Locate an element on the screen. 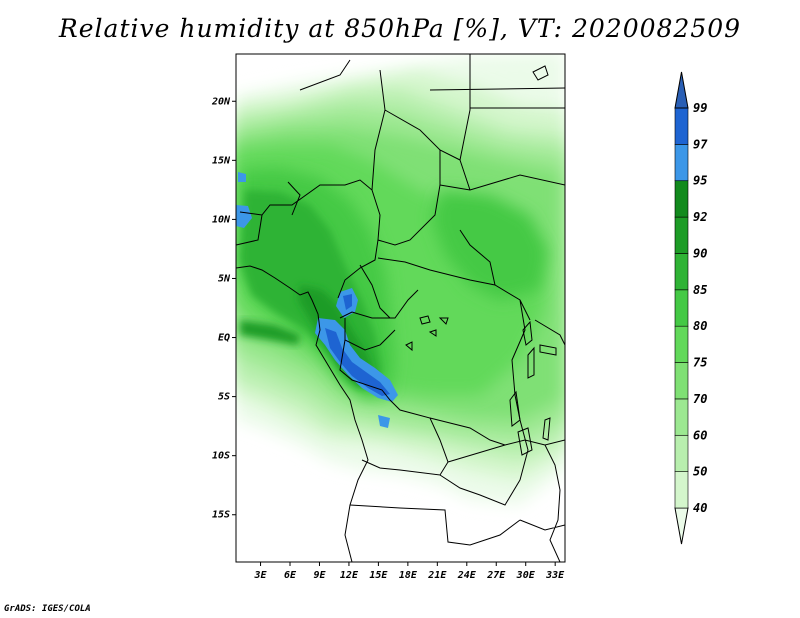 Image resolution: width=800 pixels, height=618 pixels. lat-tick-label: 10S is located at coordinates (221, 456).